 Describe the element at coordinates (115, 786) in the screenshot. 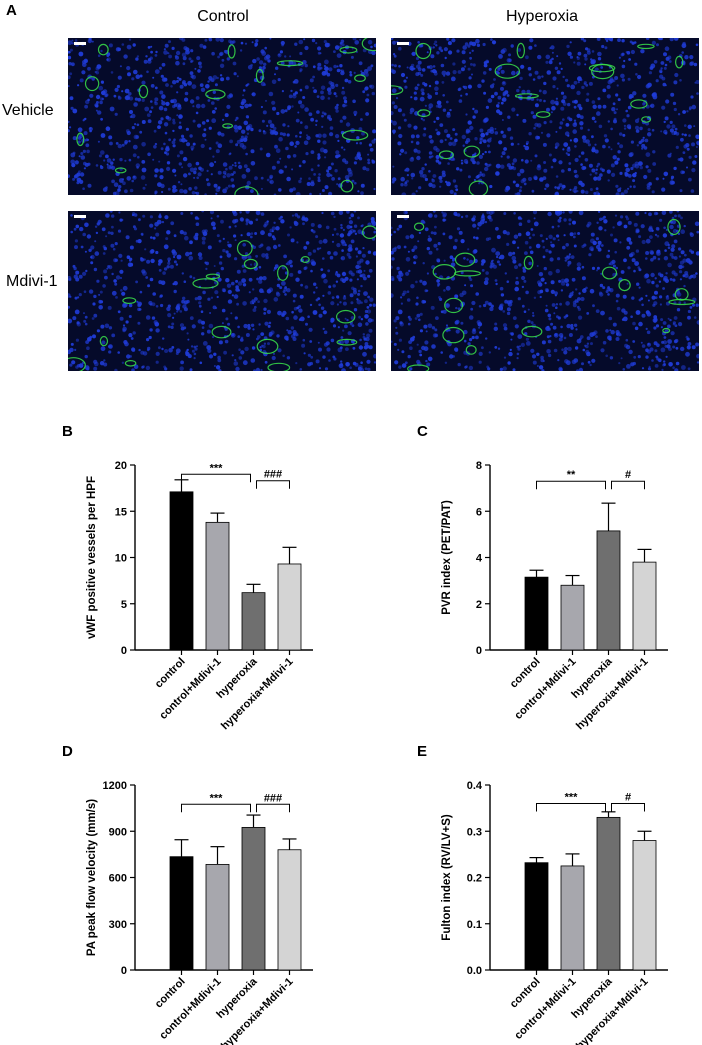

I see `y-tick-label: 1200` at that location.